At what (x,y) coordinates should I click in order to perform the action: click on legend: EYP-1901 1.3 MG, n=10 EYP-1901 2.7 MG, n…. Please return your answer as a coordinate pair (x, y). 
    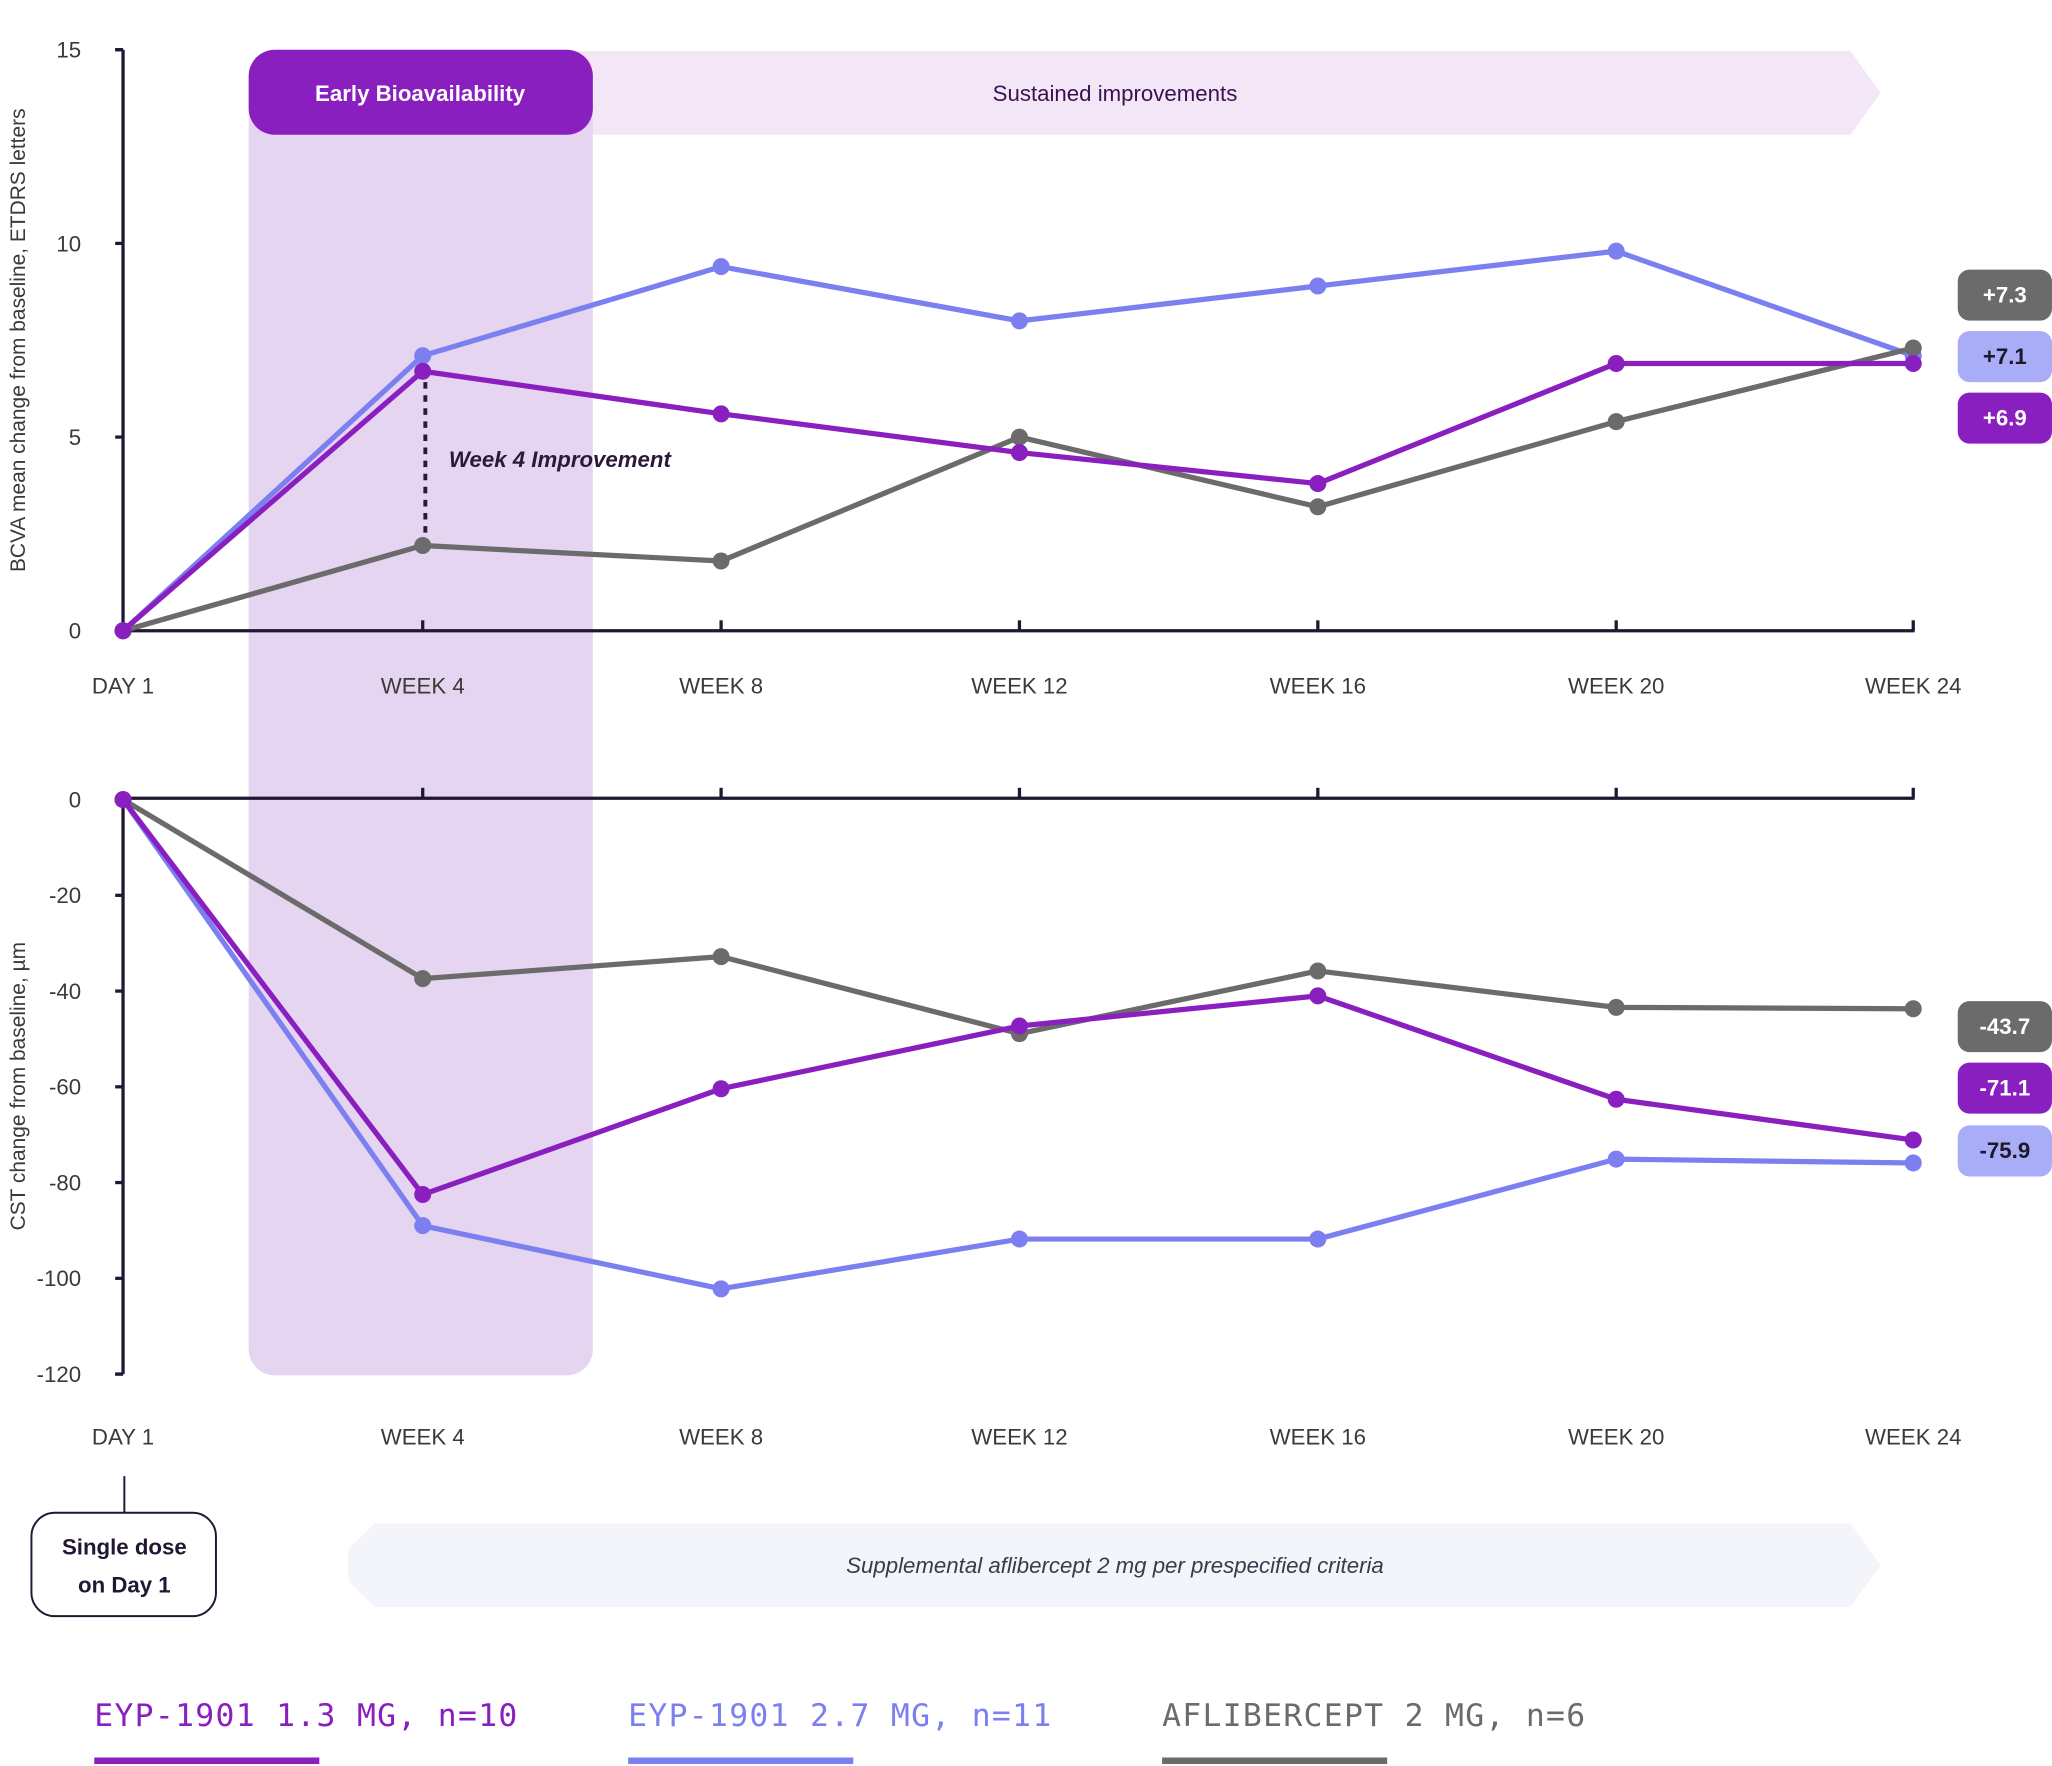
    Looking at the image, I should click on (840, 1731).